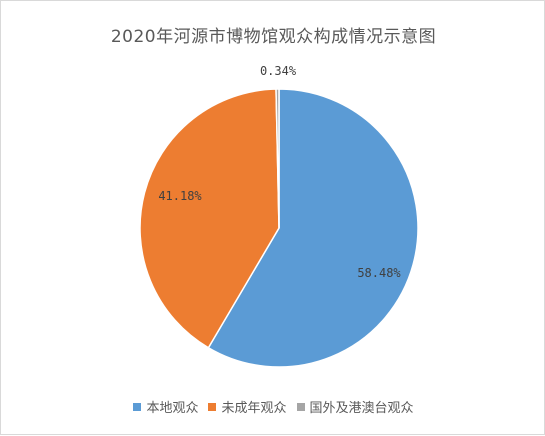 The height and width of the screenshot is (436, 545). What do you see at coordinates (379, 273) in the screenshot?
I see `data-label-local: 58.48%` at bounding box center [379, 273].